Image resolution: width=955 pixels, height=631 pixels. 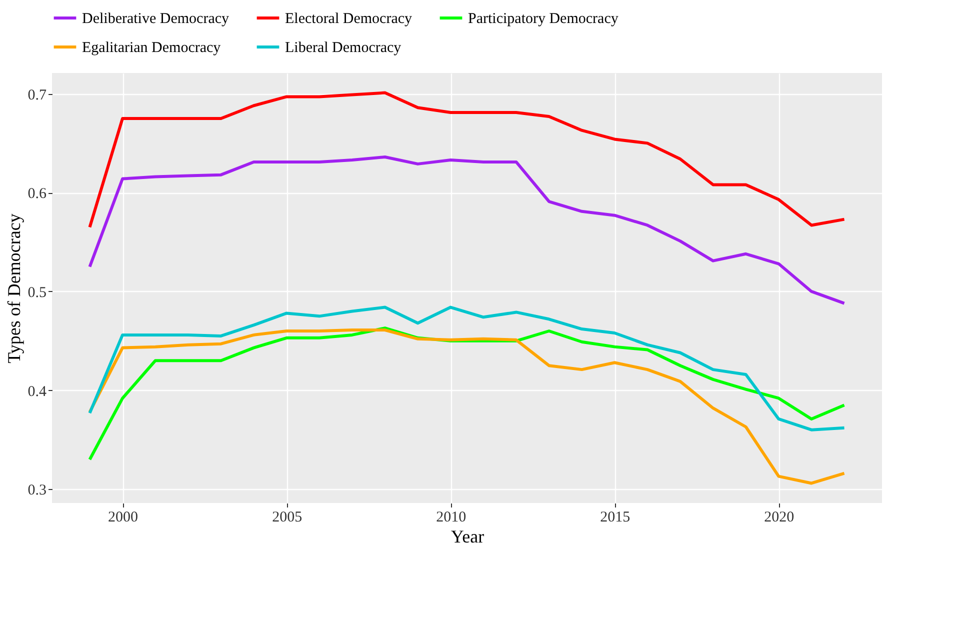 What do you see at coordinates (287, 518) in the screenshot?
I see `x-tick-label: 2005` at bounding box center [287, 518].